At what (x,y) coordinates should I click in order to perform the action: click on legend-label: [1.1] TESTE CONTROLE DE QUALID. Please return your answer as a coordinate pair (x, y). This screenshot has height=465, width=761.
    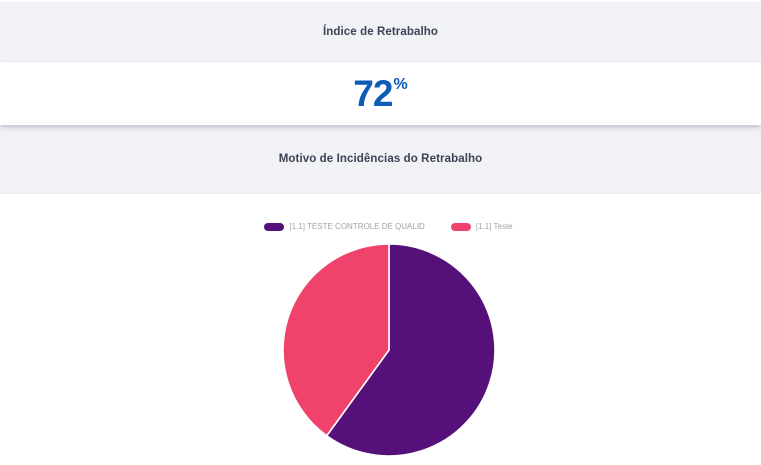
    Looking at the image, I should click on (357, 226).